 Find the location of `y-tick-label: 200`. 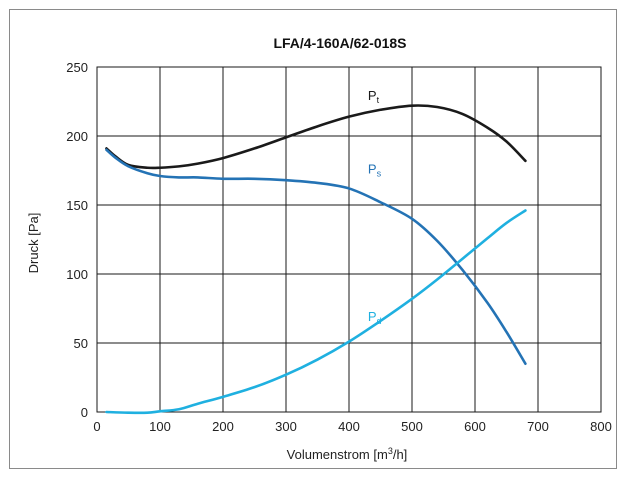

y-tick-label: 200 is located at coordinates (77, 136).